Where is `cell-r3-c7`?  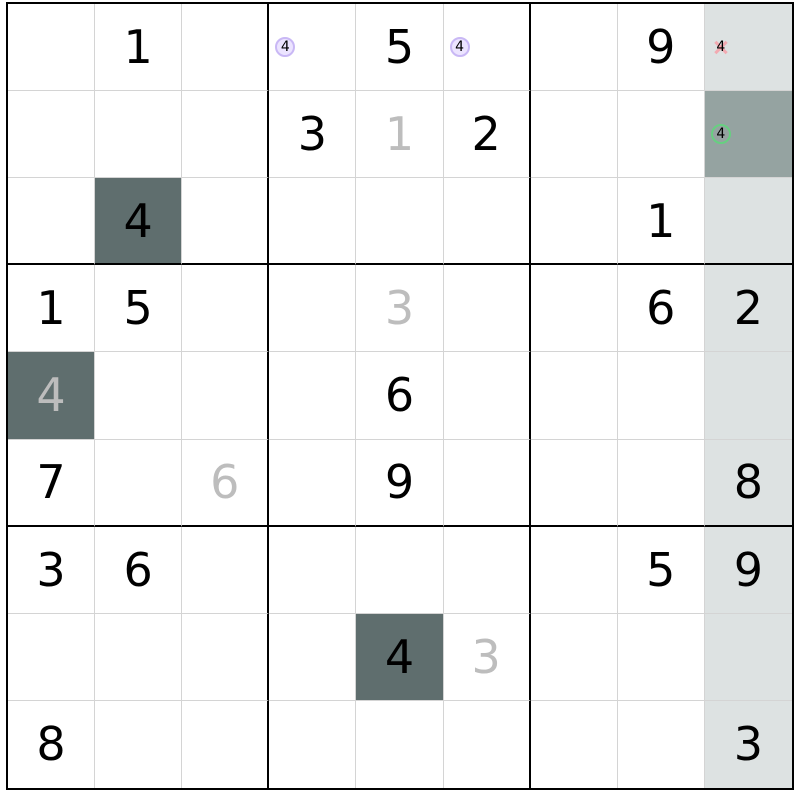
cell-r3-c7 is located at coordinates (574, 222).